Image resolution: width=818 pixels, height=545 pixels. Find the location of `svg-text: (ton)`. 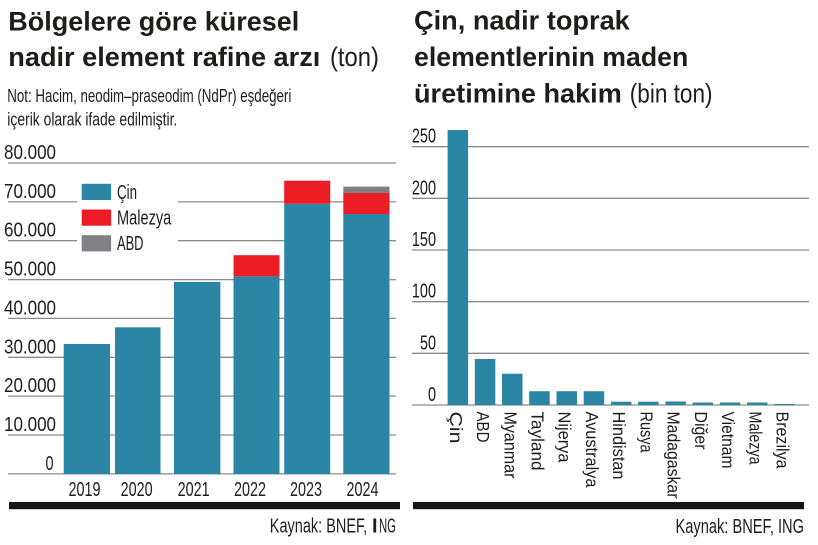

svg-text: (ton) is located at coordinates (354, 57).